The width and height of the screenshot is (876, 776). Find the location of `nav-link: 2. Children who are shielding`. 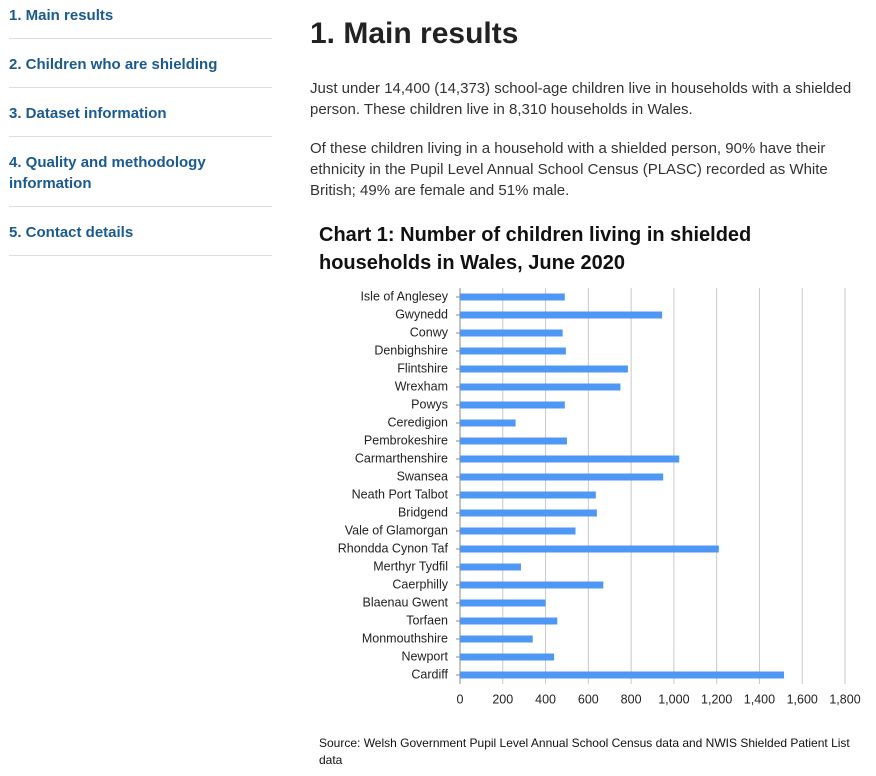

nav-link: 2. Children who are shielding is located at coordinates (140, 68).